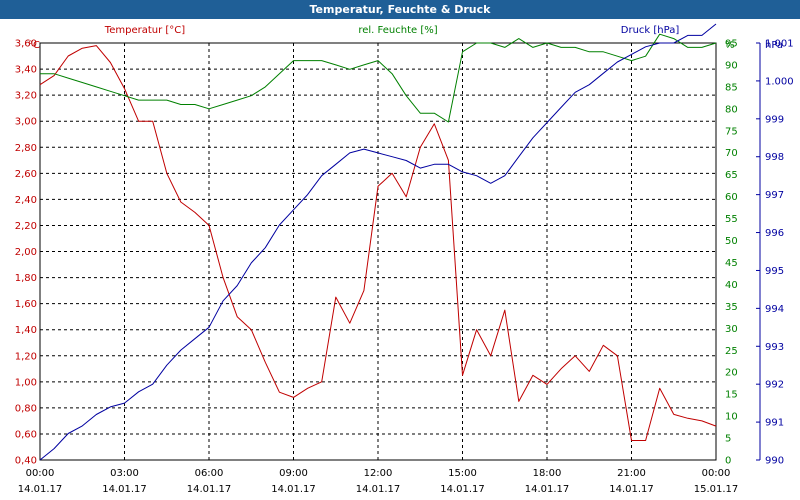 The width and height of the screenshot is (800, 500). I want to click on axis-left-tick-label: 2,00, so click(26, 252).